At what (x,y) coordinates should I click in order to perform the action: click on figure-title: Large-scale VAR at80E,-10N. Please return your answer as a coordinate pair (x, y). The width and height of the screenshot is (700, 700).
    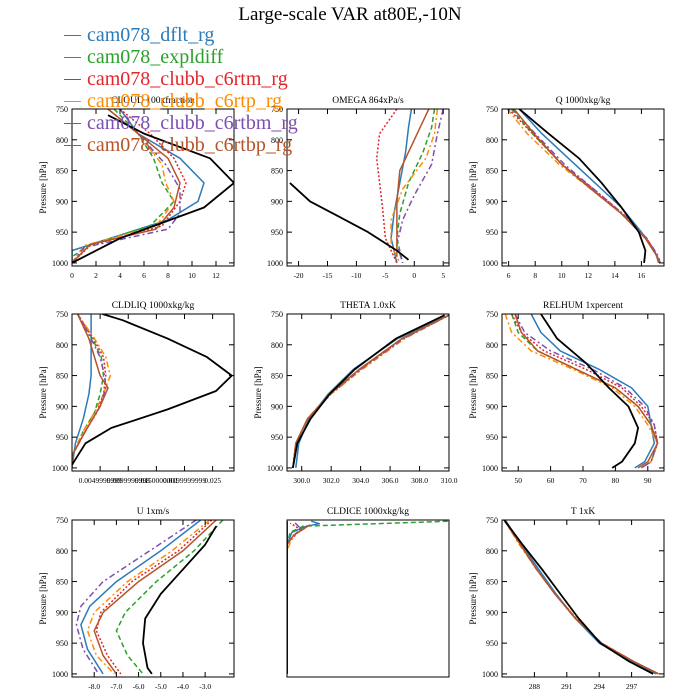
    Looking at the image, I should click on (350, 14).